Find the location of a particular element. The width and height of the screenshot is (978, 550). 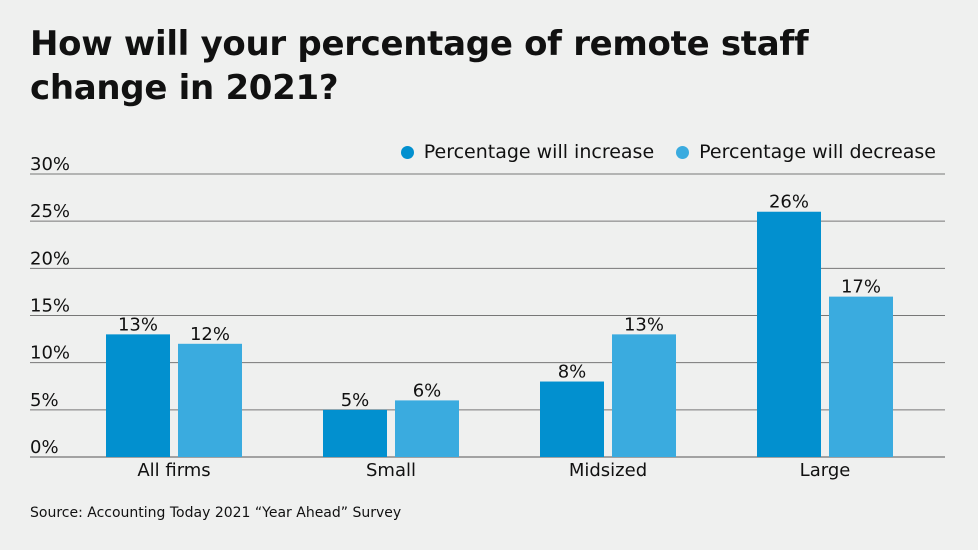

legend-item-increase: Percentage will increase is located at coordinates (527, 152).